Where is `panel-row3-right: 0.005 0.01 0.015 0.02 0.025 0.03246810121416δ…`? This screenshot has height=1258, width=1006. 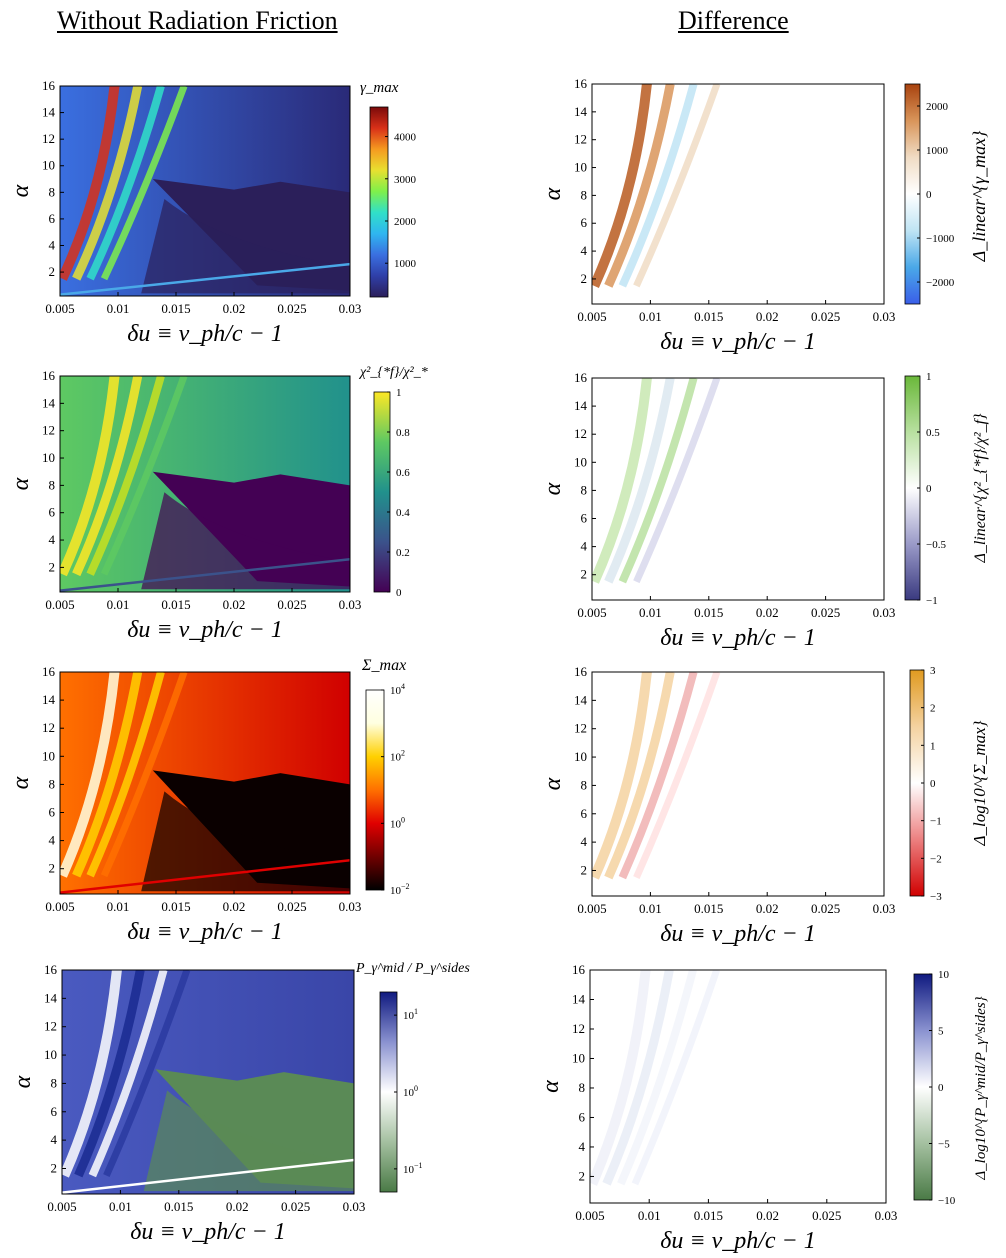
panel-row3-right: 0.005 0.01 0.015 0.02 0.025 0.03246810121416δ… is located at coordinates (764, 805).